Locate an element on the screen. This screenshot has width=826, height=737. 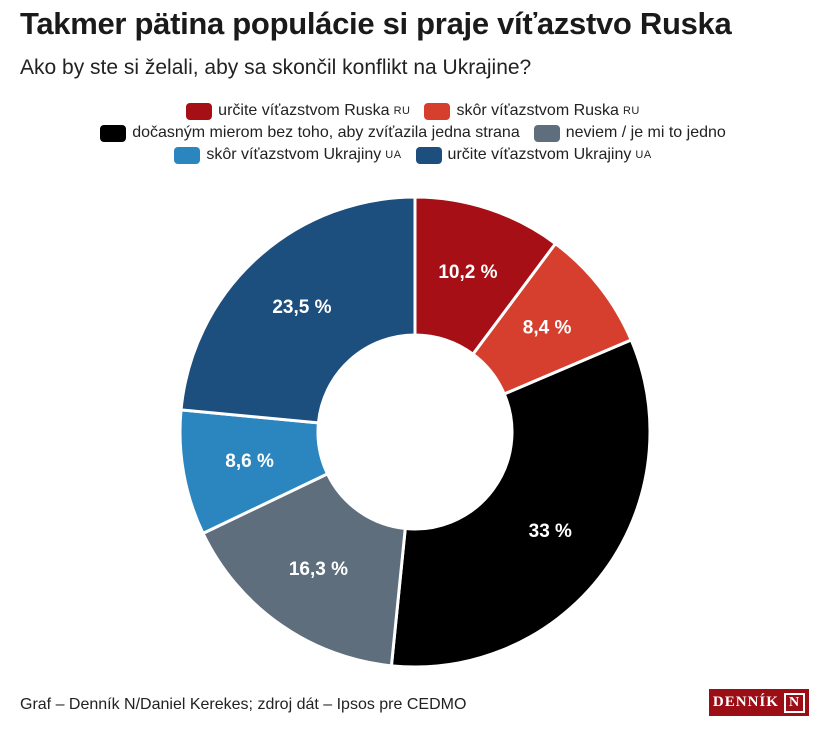
legend-item-dont-know: neviem / je mi to jedno is located at coordinates (629, 133).